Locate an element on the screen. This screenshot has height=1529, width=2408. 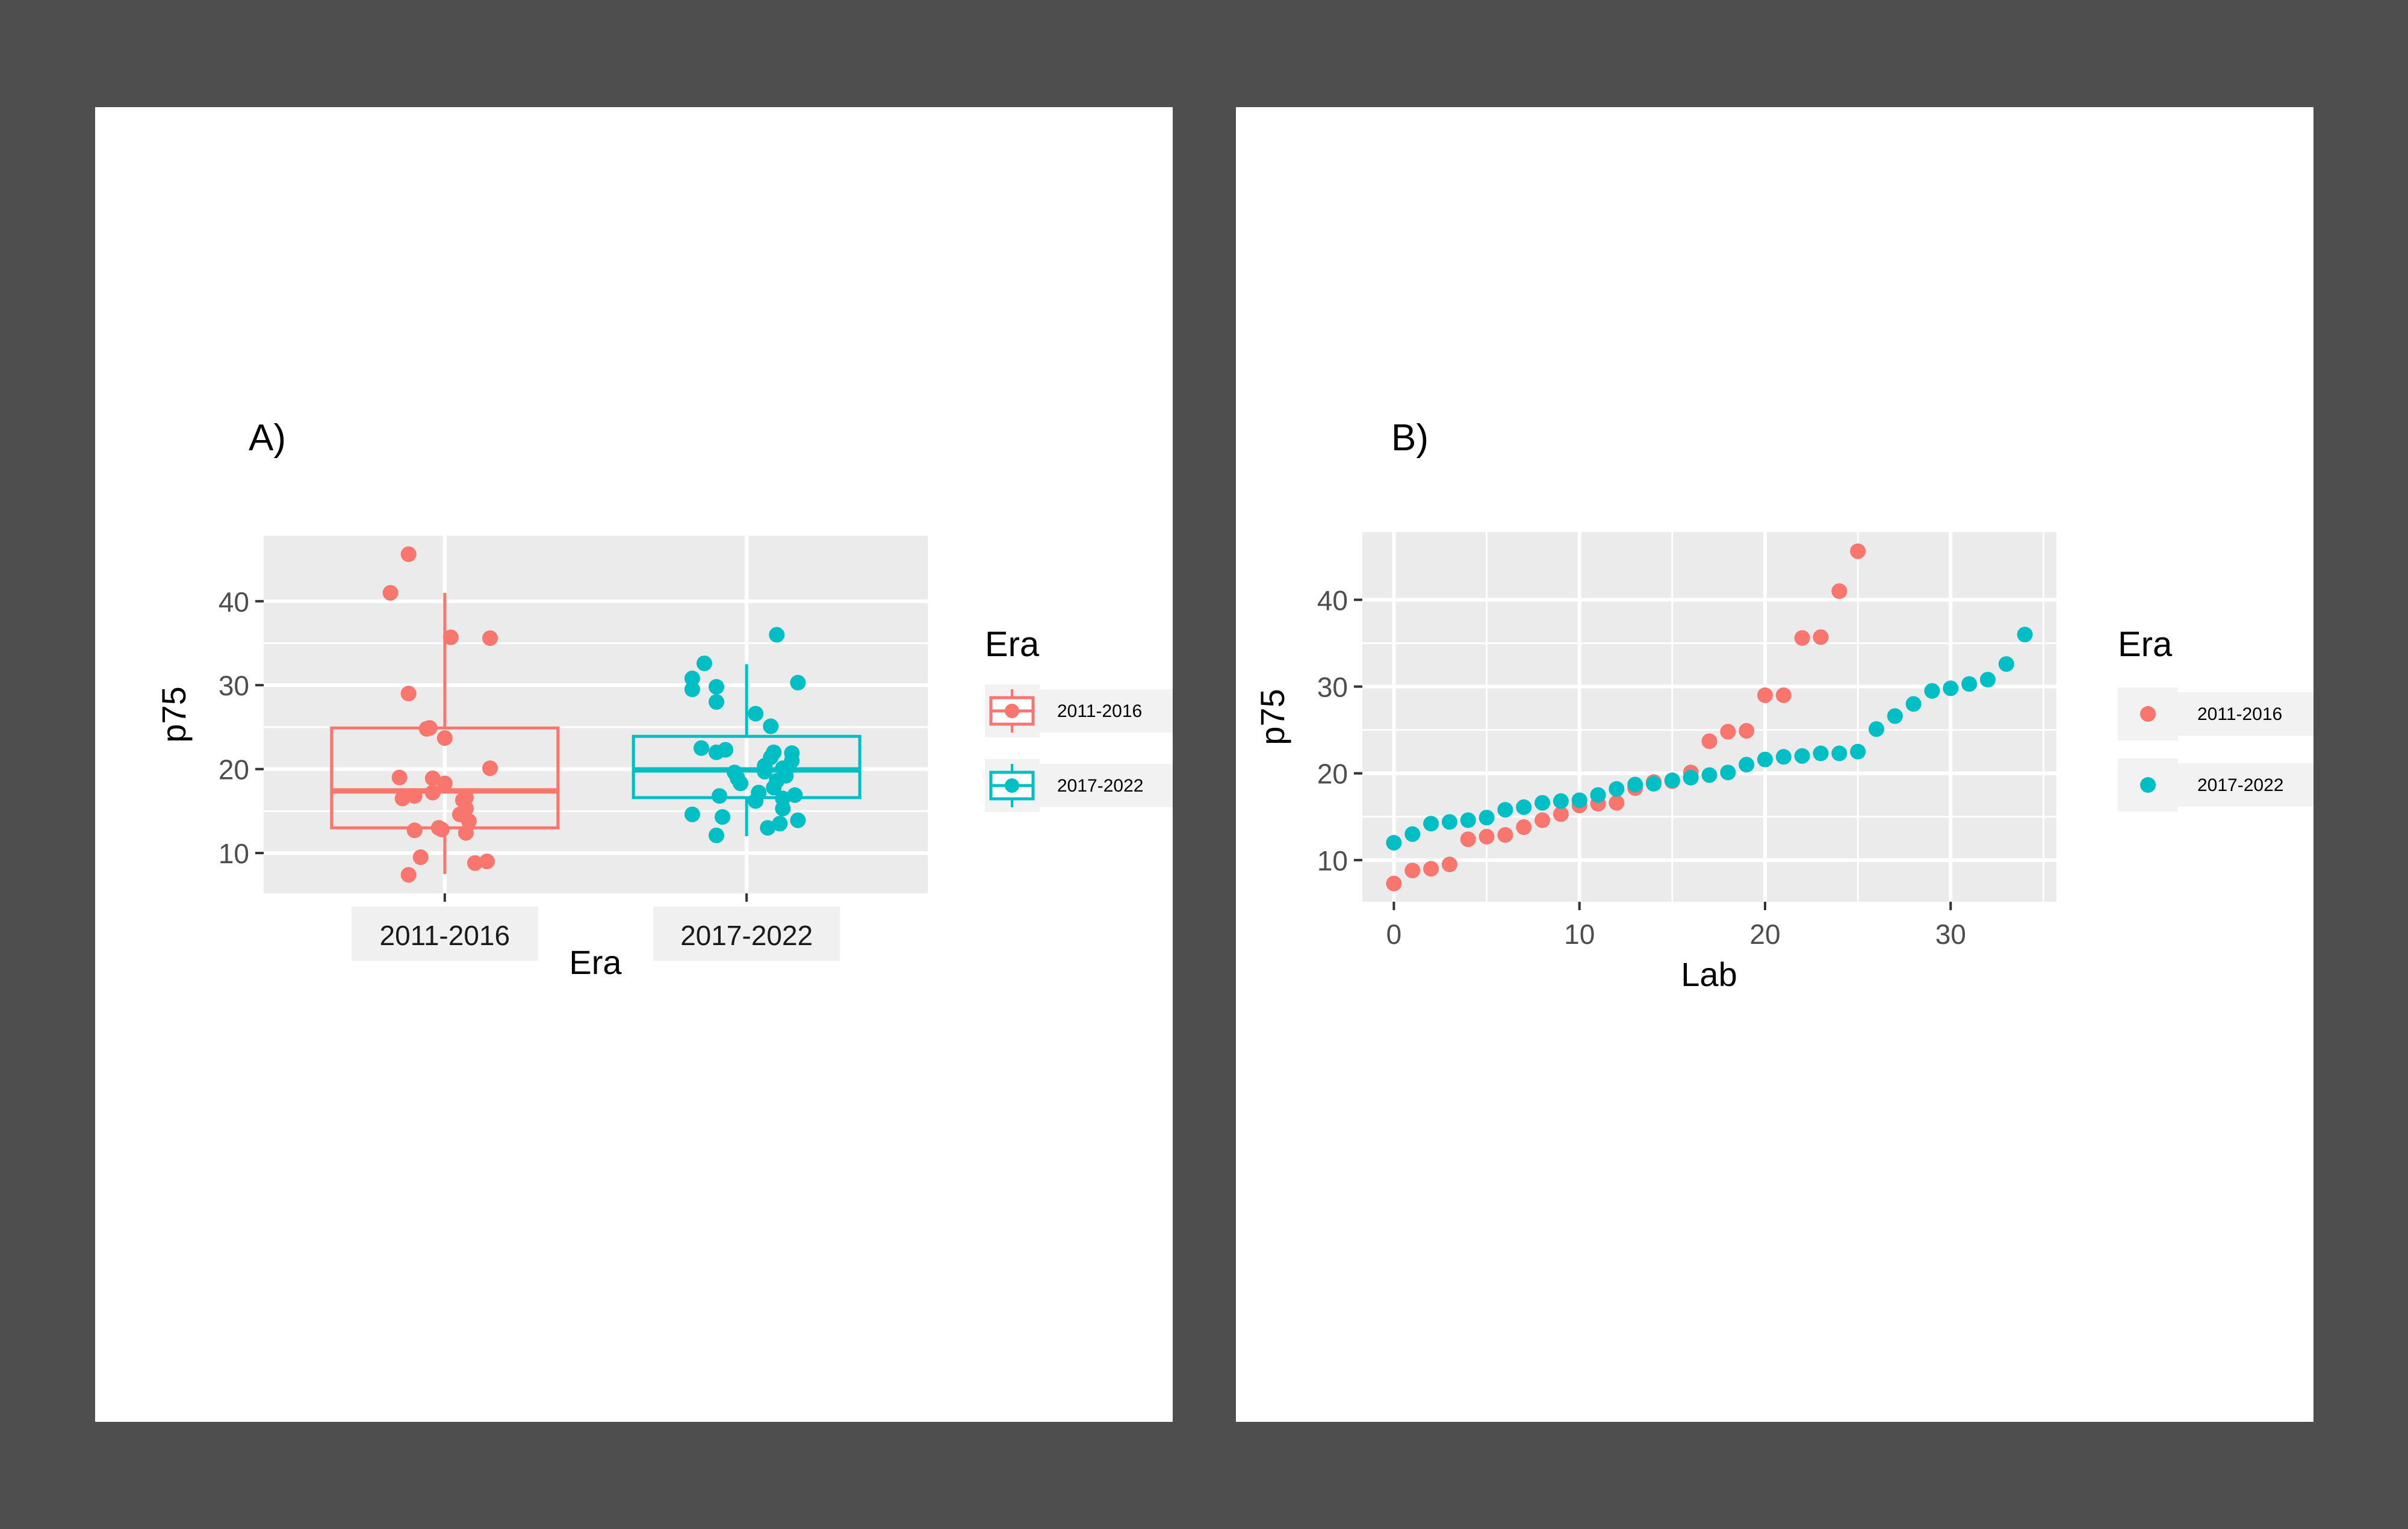
x-tick-label: 10 is located at coordinates (1579, 934).